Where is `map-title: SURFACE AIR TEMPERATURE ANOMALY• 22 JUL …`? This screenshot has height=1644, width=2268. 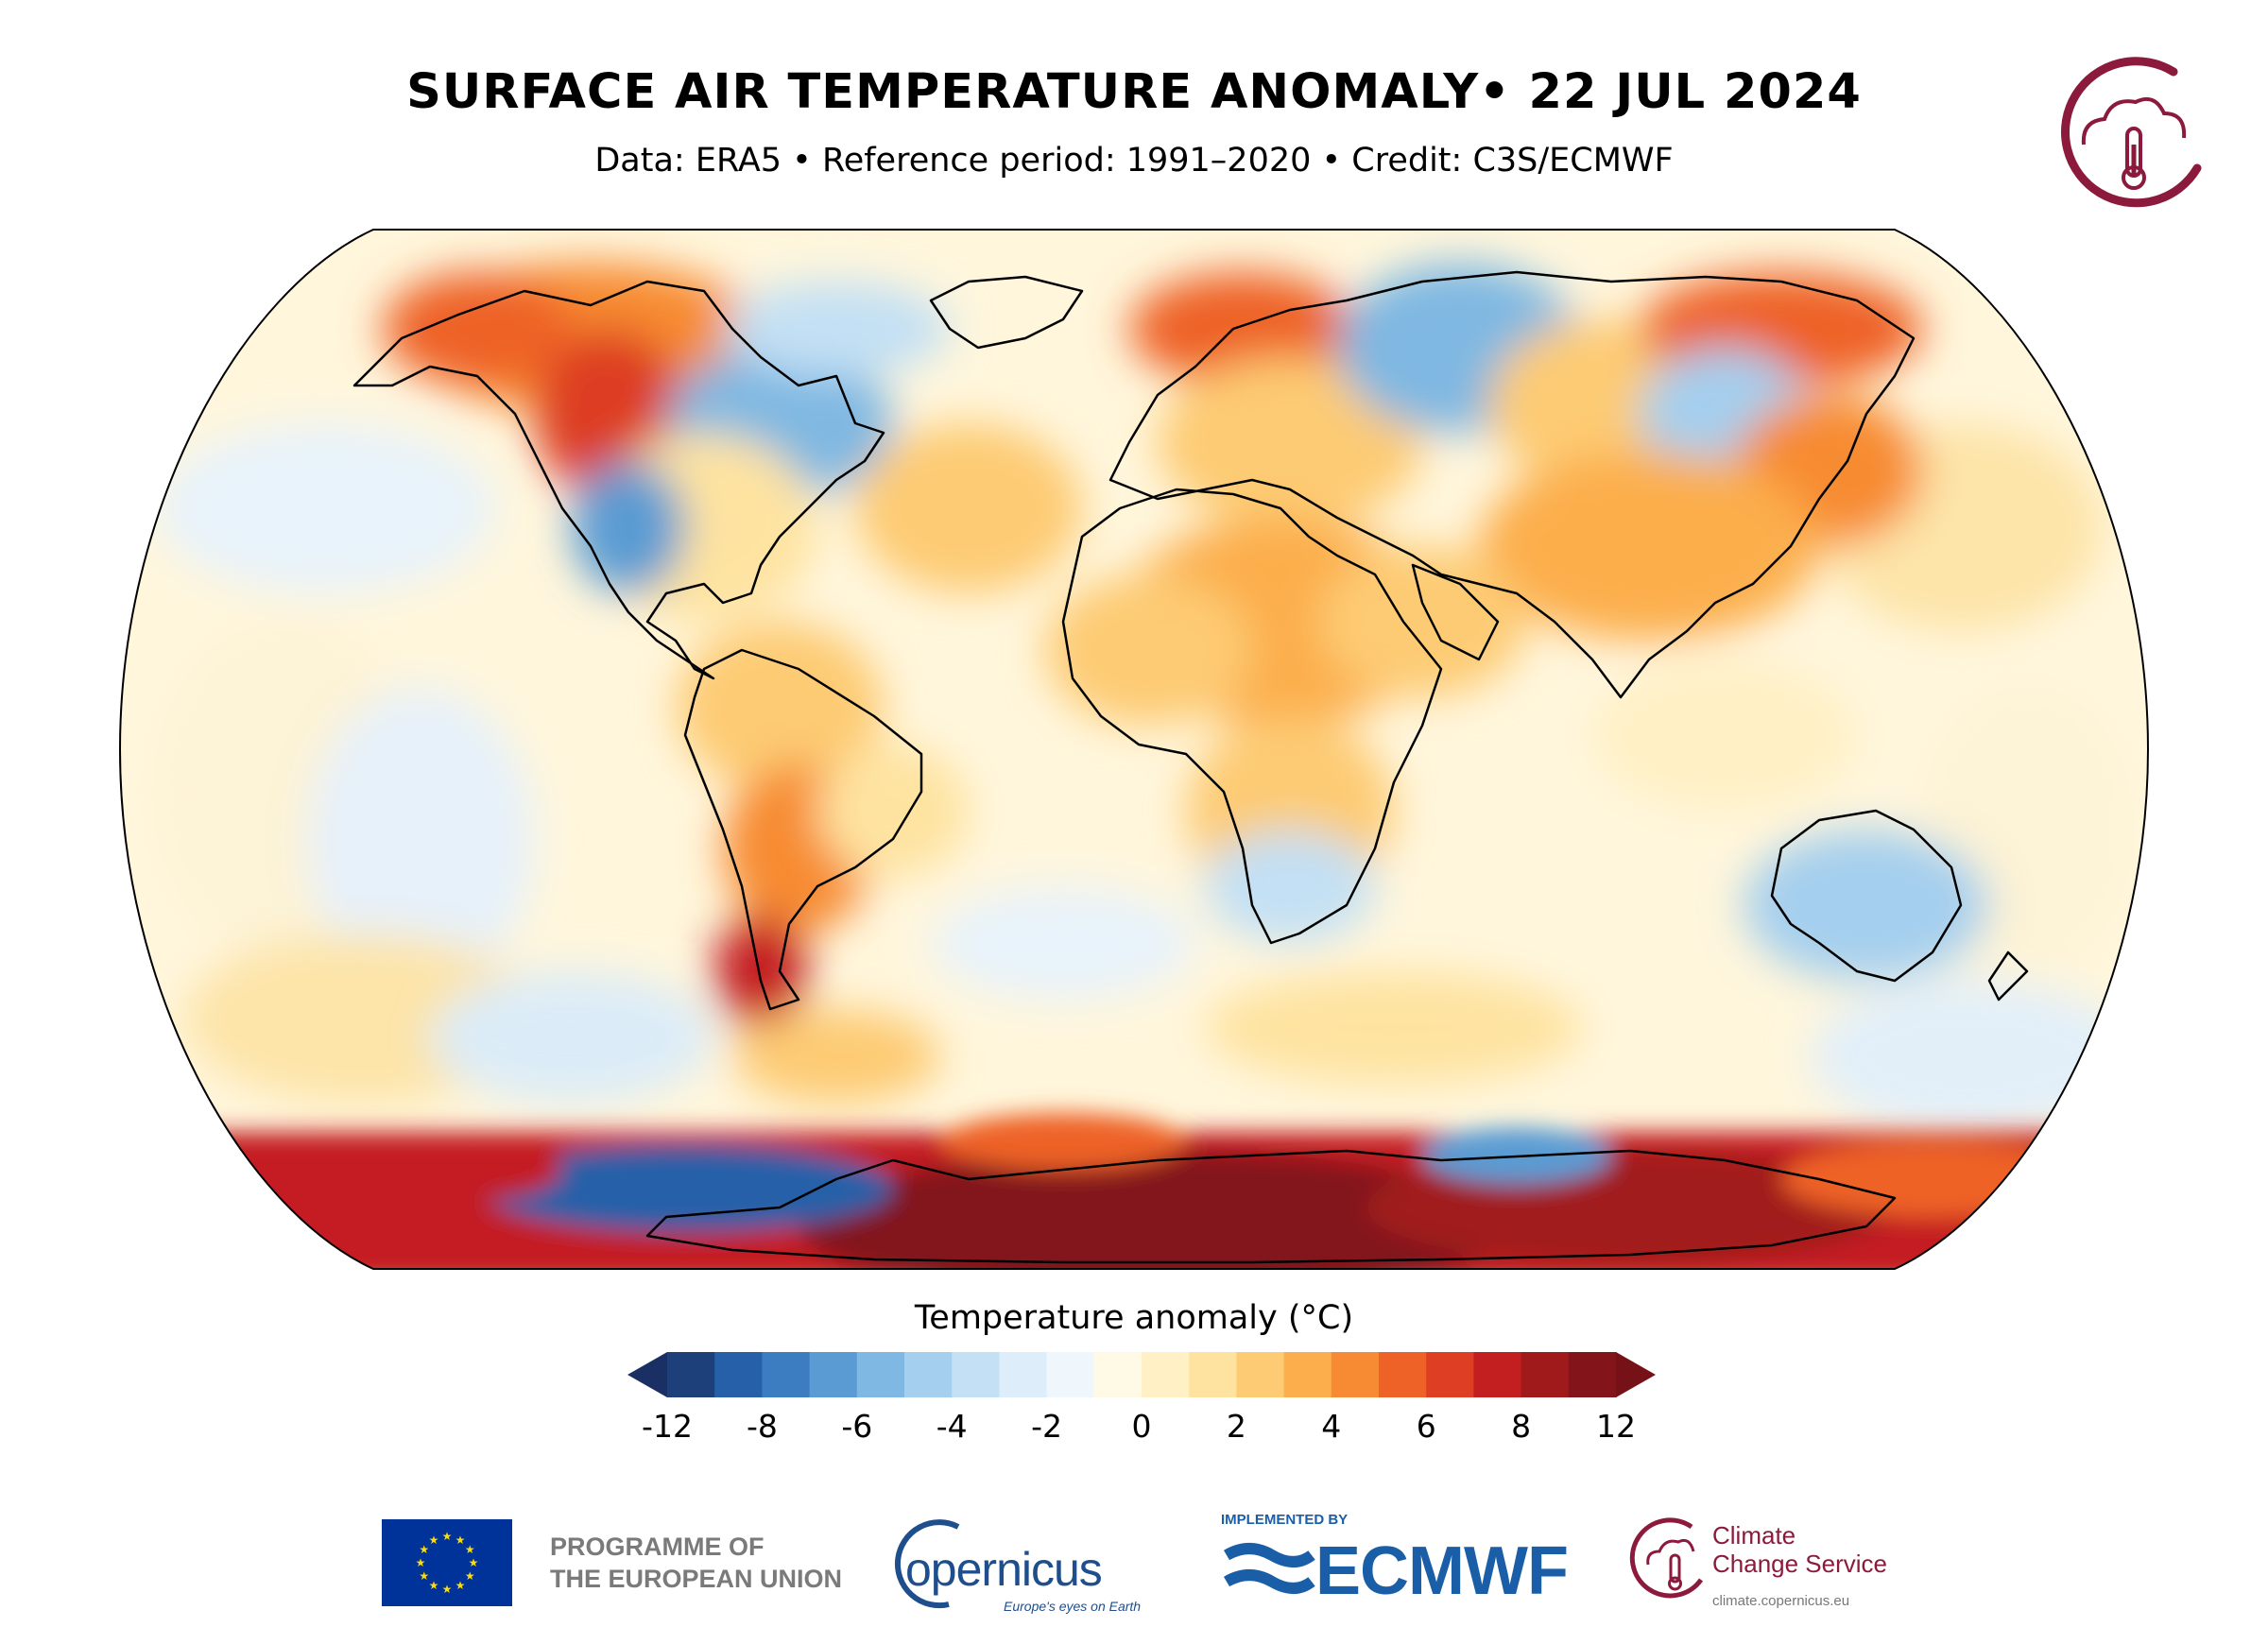
map-title: SURFACE AIR TEMPERATURE ANOMALY• 22 JUL … is located at coordinates (1134, 92).